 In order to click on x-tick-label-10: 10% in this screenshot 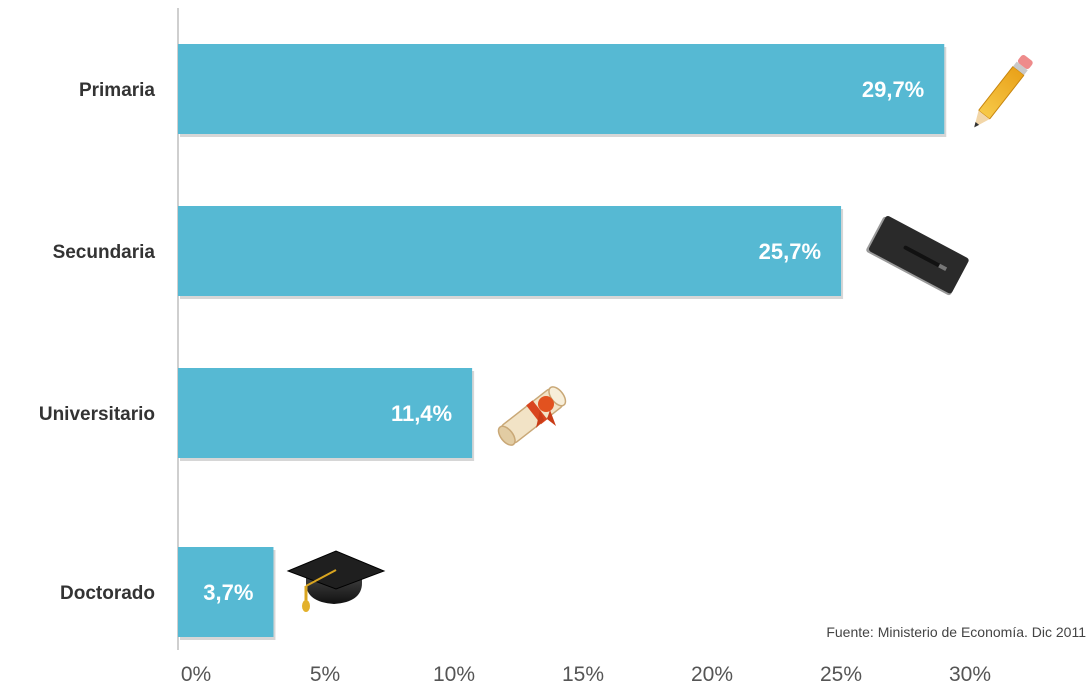, I will do `click(454, 674)`.